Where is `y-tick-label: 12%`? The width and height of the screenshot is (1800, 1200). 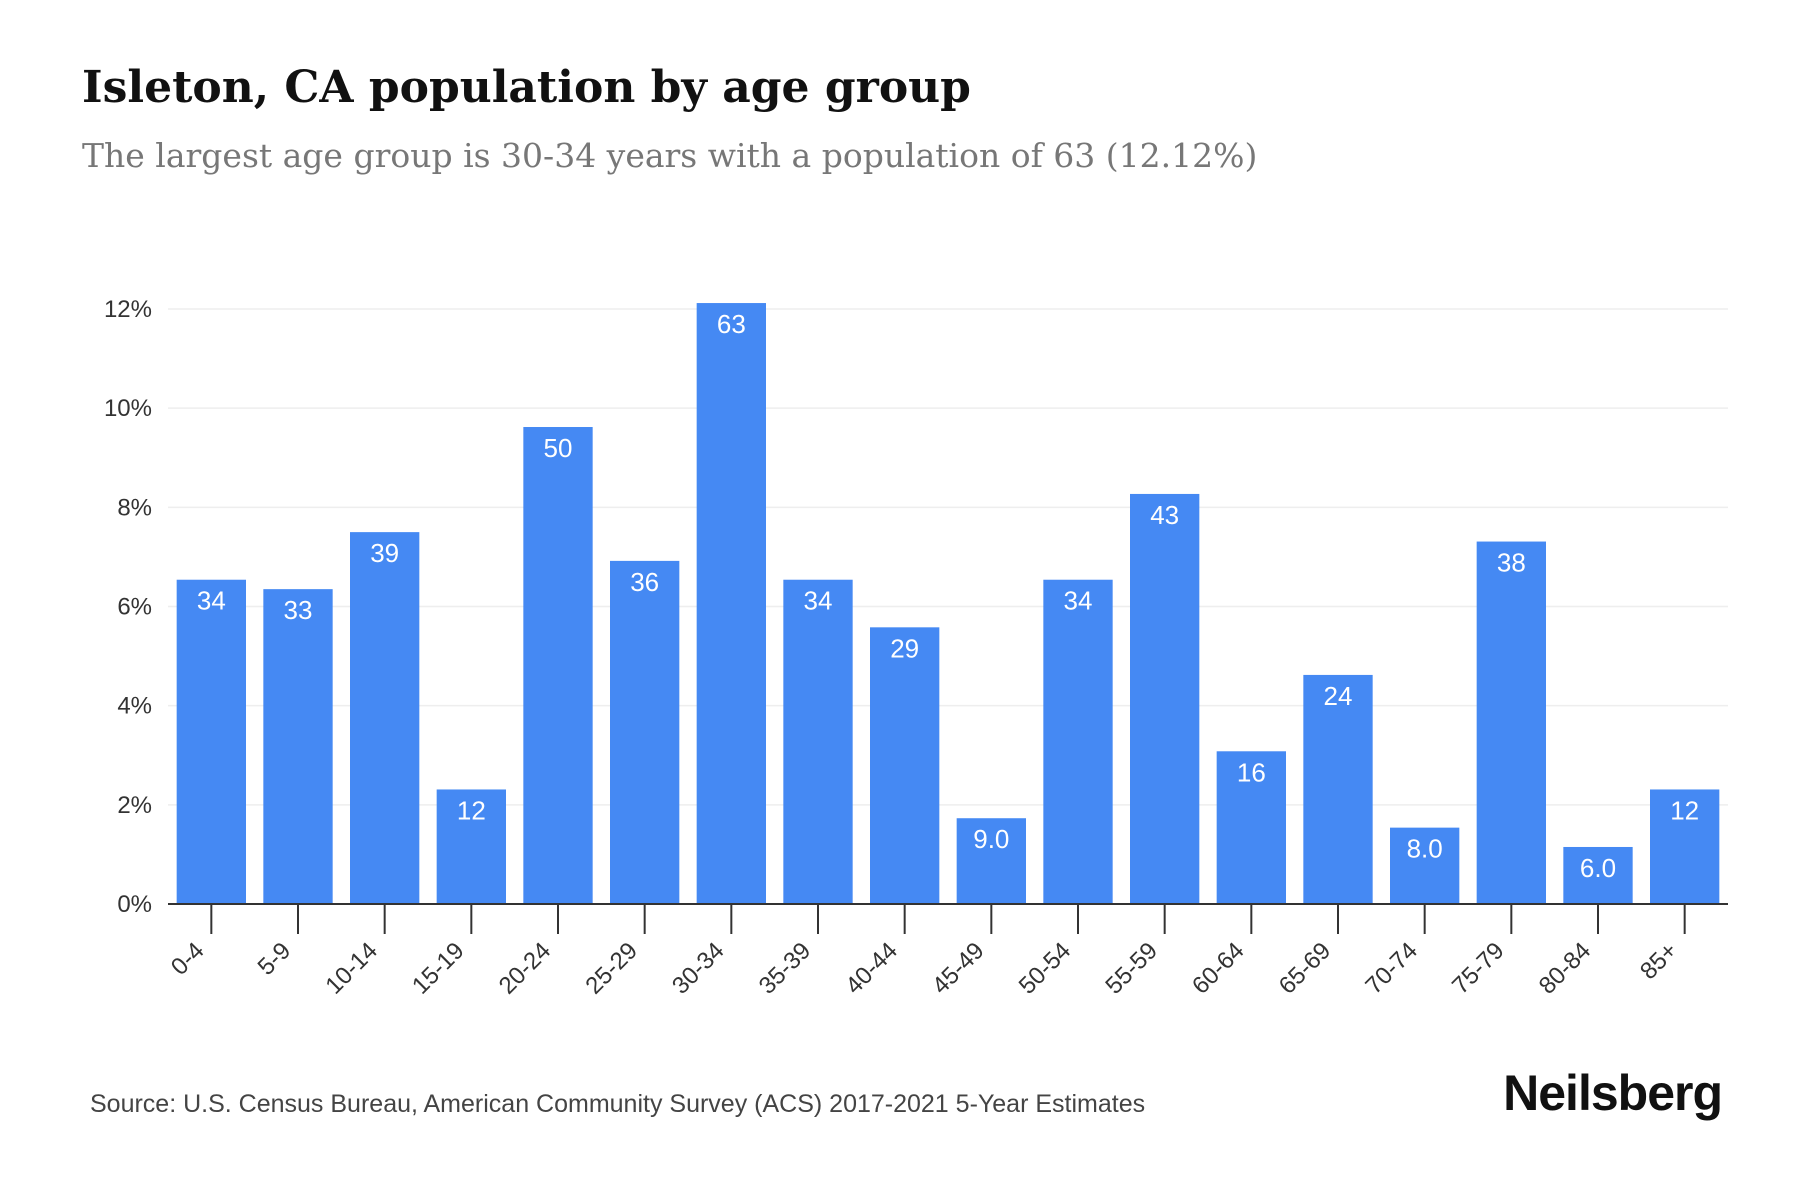 y-tick-label: 12% is located at coordinates (128, 309).